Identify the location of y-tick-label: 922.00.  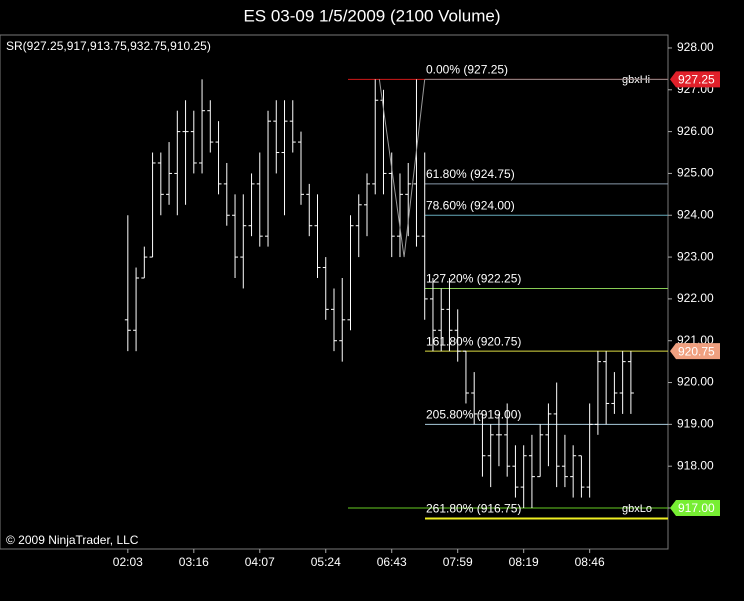
(695, 298).